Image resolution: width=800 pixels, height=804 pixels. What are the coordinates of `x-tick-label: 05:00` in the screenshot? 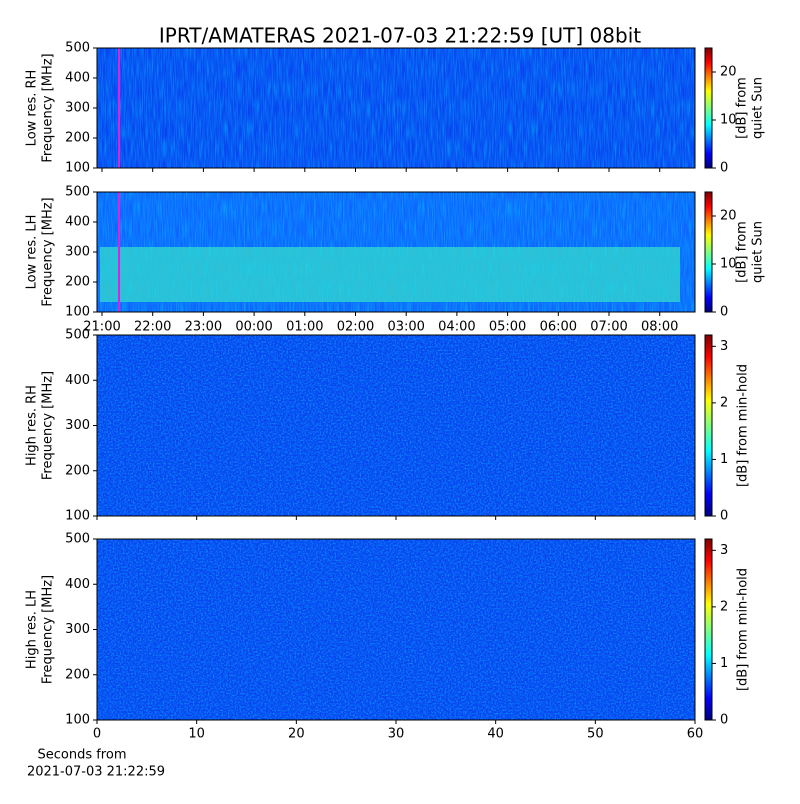 It's located at (507, 327).